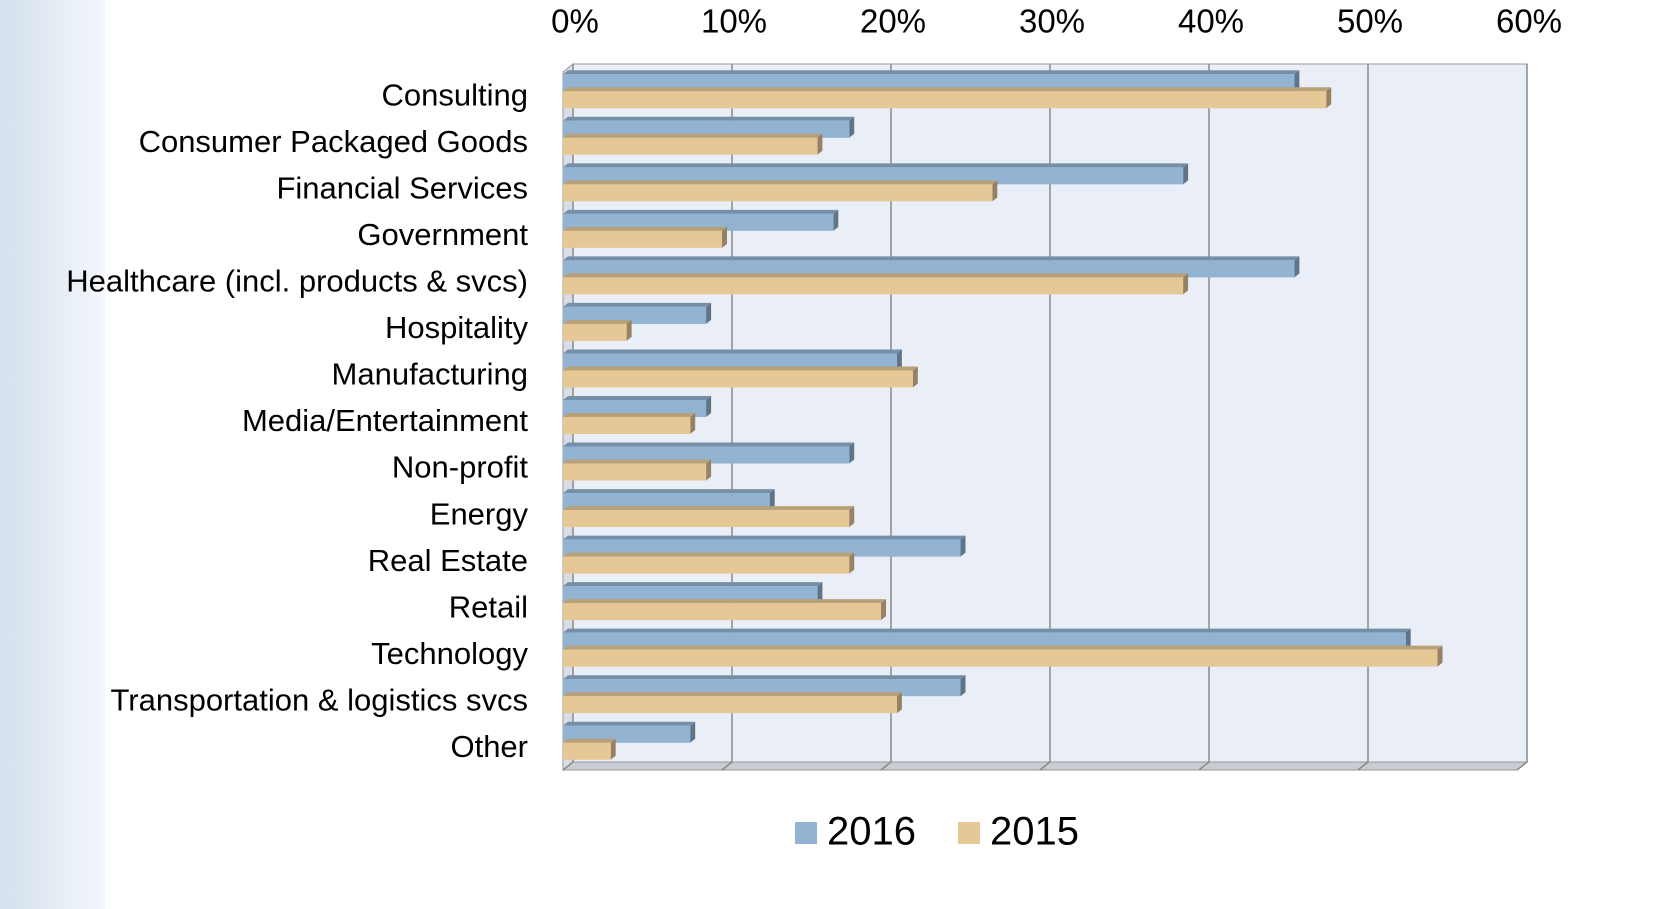 Image resolution: width=1674 pixels, height=909 pixels. Describe the element at coordinates (871, 832) in the screenshot. I see `legend-label: 2016` at that location.